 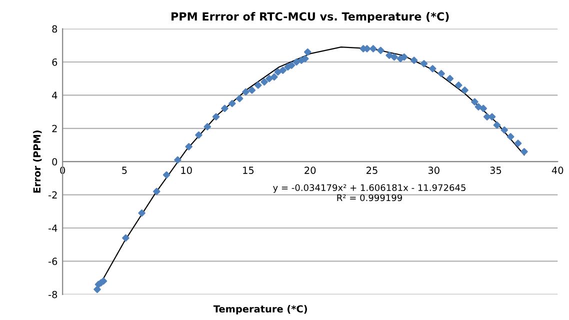 What do you see at coordinates (124, 170) in the screenshot?
I see `x-tick-label: 5` at bounding box center [124, 170].